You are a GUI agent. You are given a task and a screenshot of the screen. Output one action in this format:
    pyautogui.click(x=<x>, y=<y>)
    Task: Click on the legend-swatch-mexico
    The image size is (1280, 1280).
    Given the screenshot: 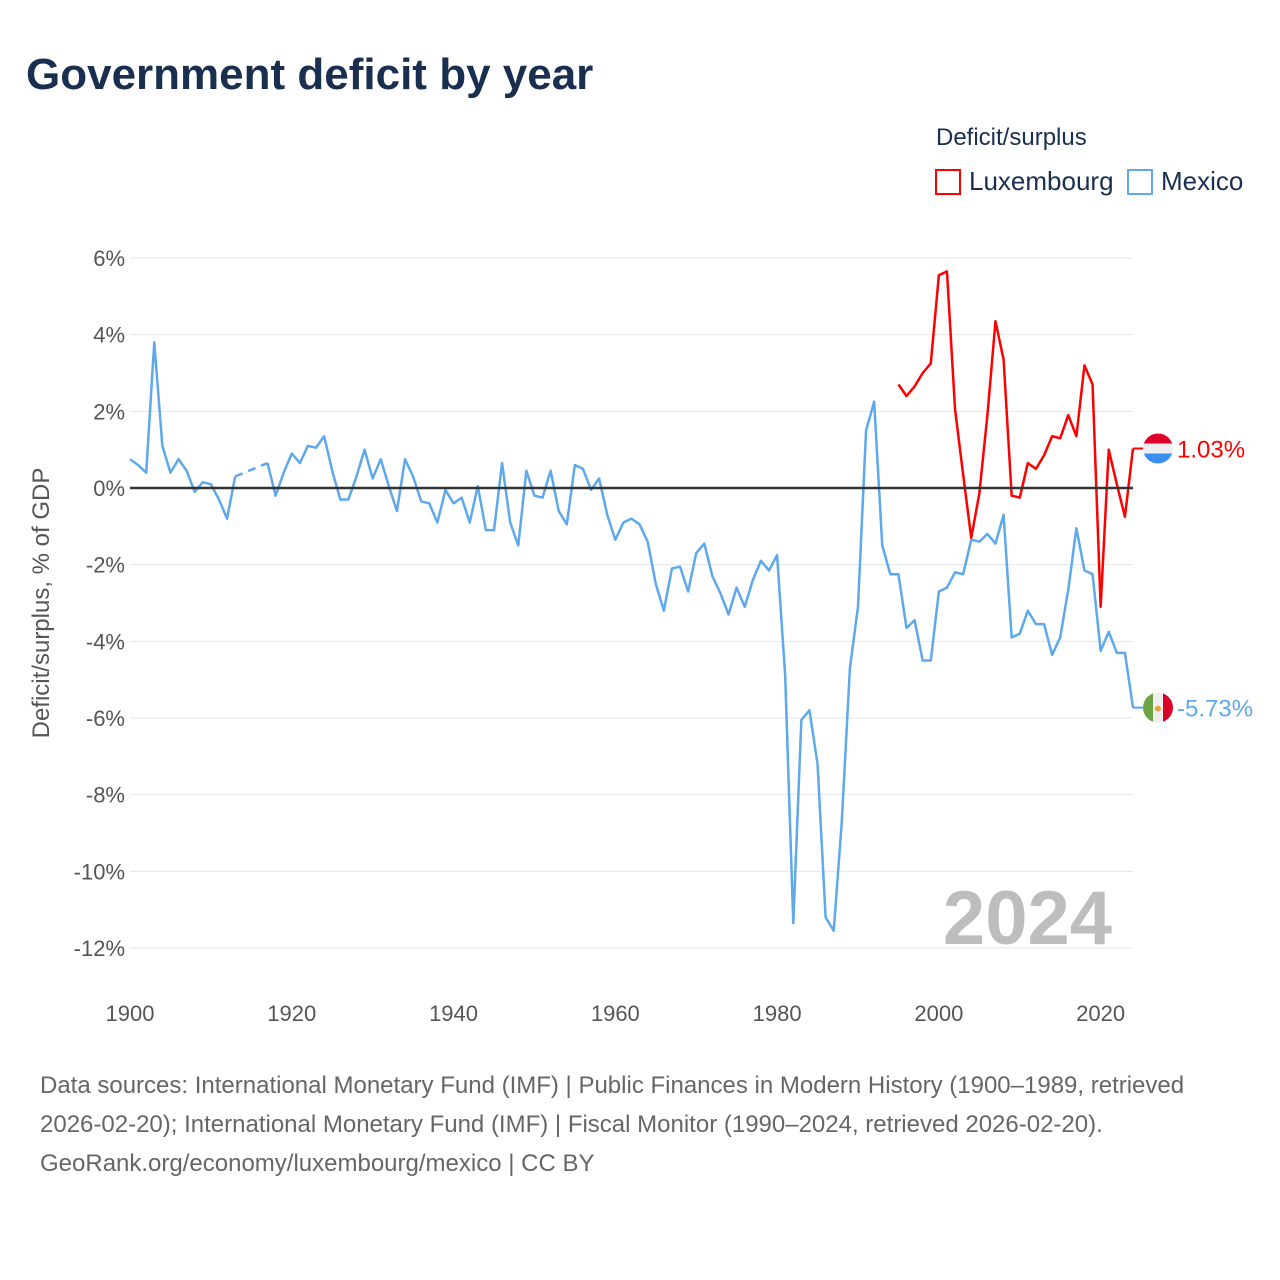 What is the action you would take?
    pyautogui.click(x=1140, y=181)
    